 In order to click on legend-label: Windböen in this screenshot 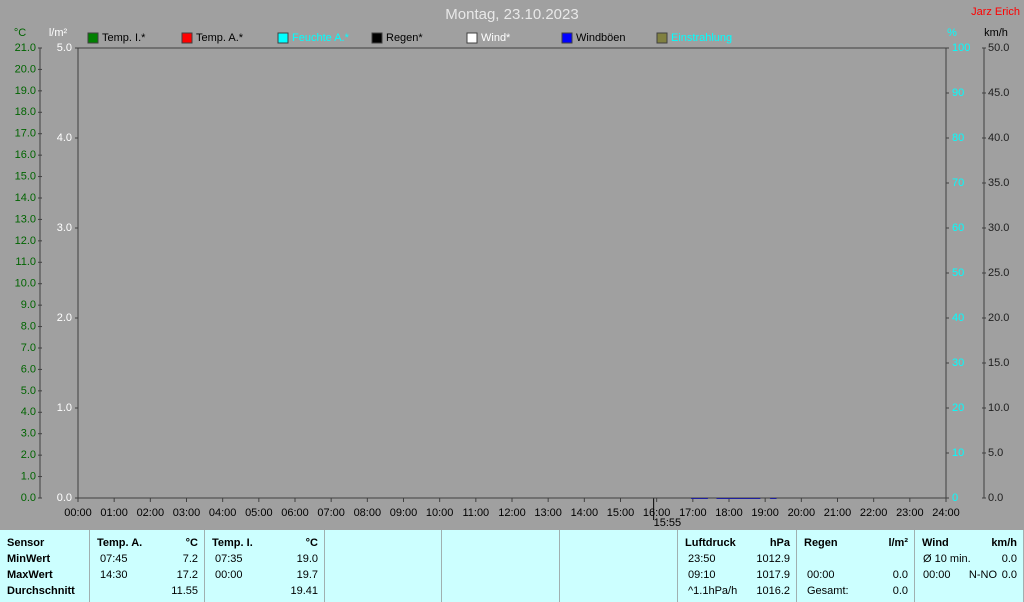, I will do `click(601, 38)`.